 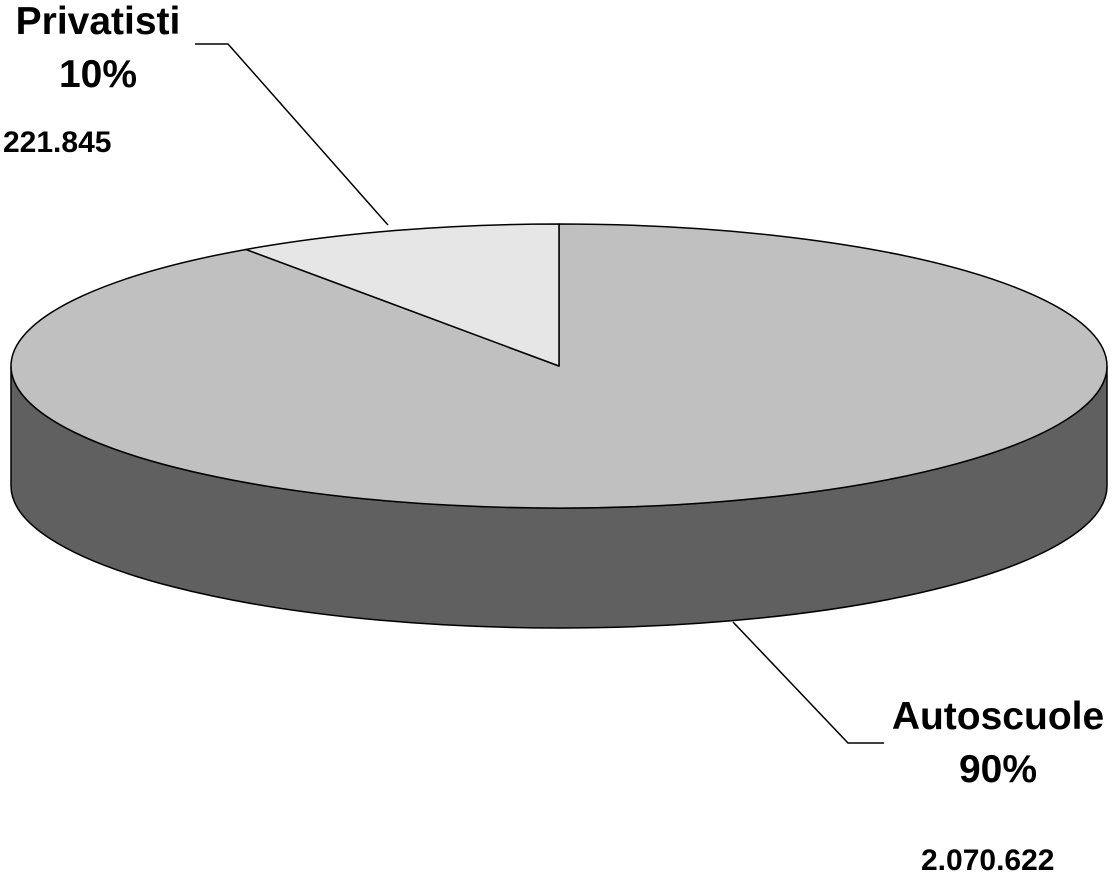 I want to click on leader-line-autoscuole, so click(x=808, y=682).